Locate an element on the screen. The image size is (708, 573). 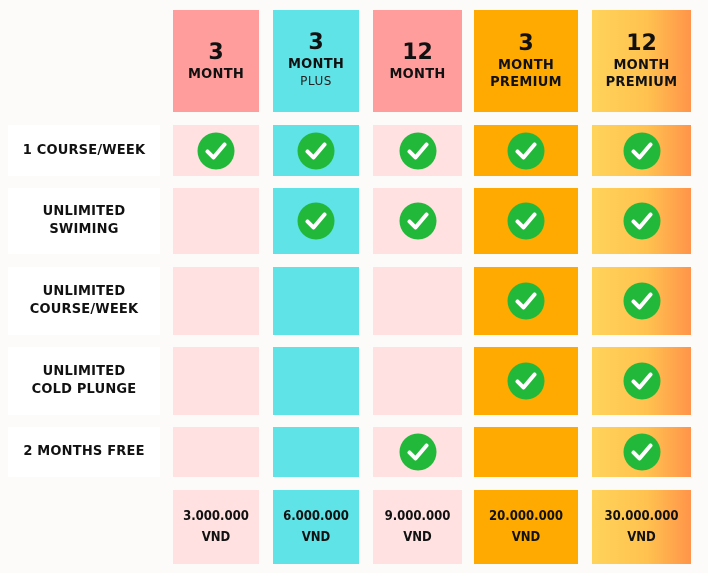
feature-label: UNLIMITED SWIMING is located at coordinates (84, 221).